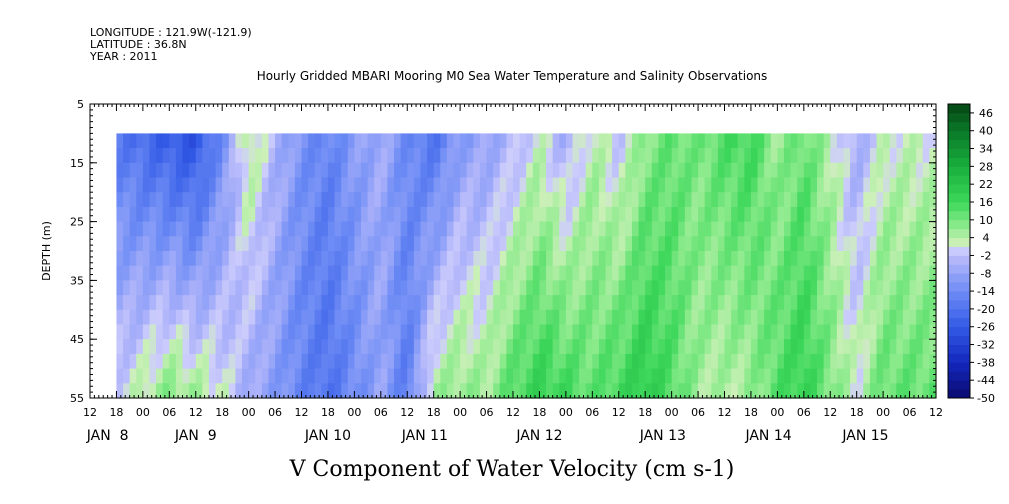 The image size is (1009, 504). Describe the element at coordinates (986, 166) in the screenshot. I see `colorbar-tick-label: 28` at that location.